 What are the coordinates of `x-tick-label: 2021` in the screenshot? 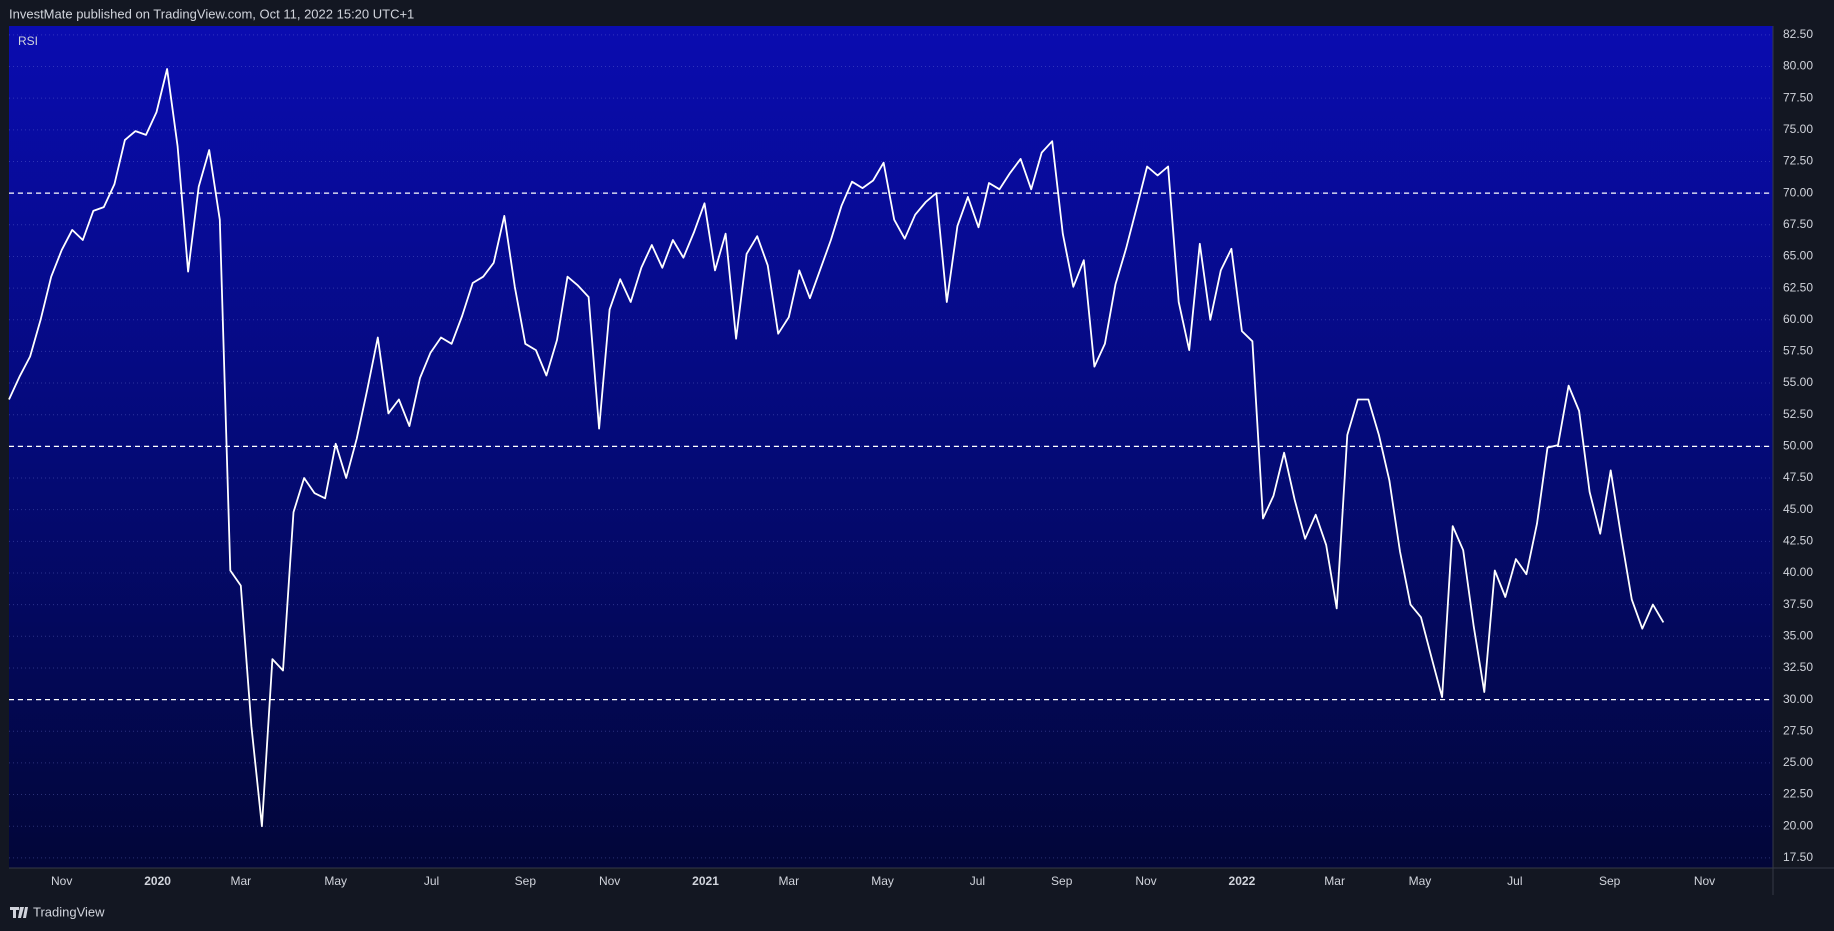 It's located at (705, 881).